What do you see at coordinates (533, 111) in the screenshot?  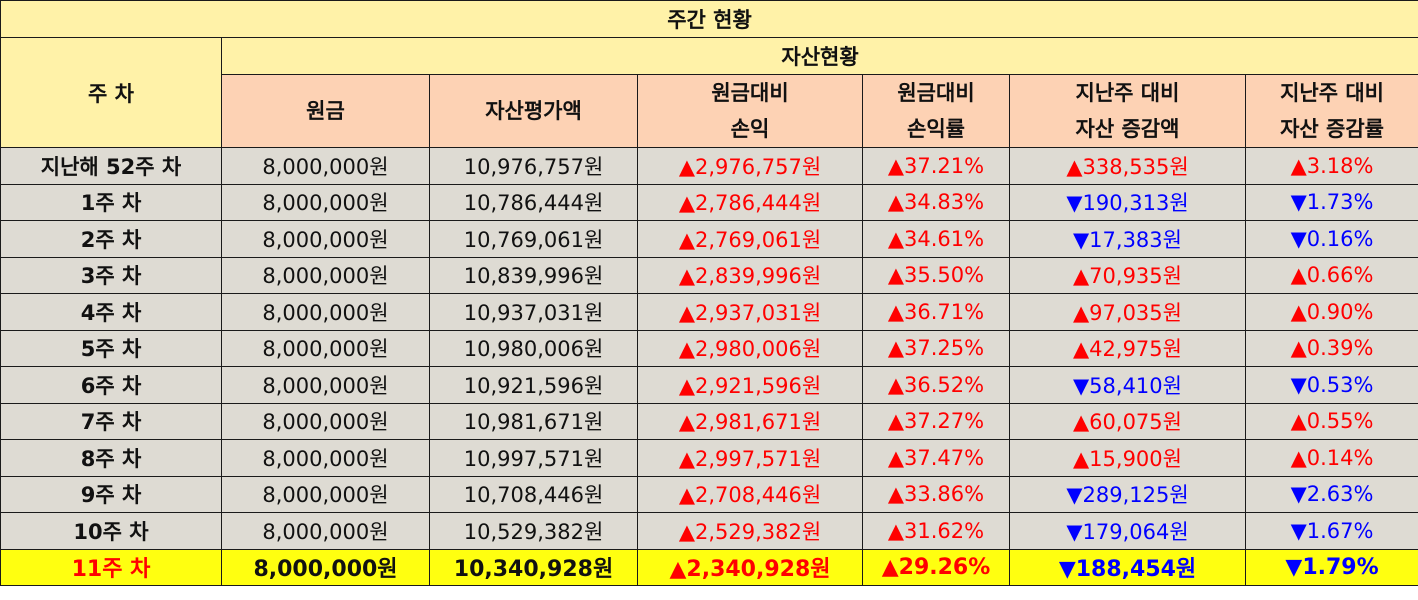 I see `header-valuation: 자산평가액` at bounding box center [533, 111].